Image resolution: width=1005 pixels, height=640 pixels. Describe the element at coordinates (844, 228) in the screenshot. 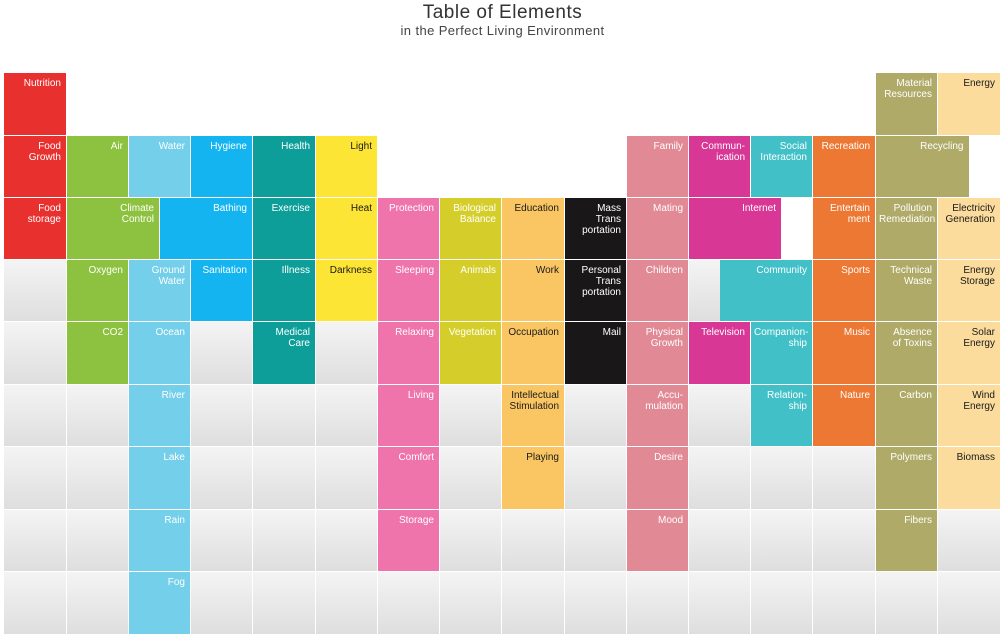

I see `element-entertain-ment: Entertain ment` at that location.